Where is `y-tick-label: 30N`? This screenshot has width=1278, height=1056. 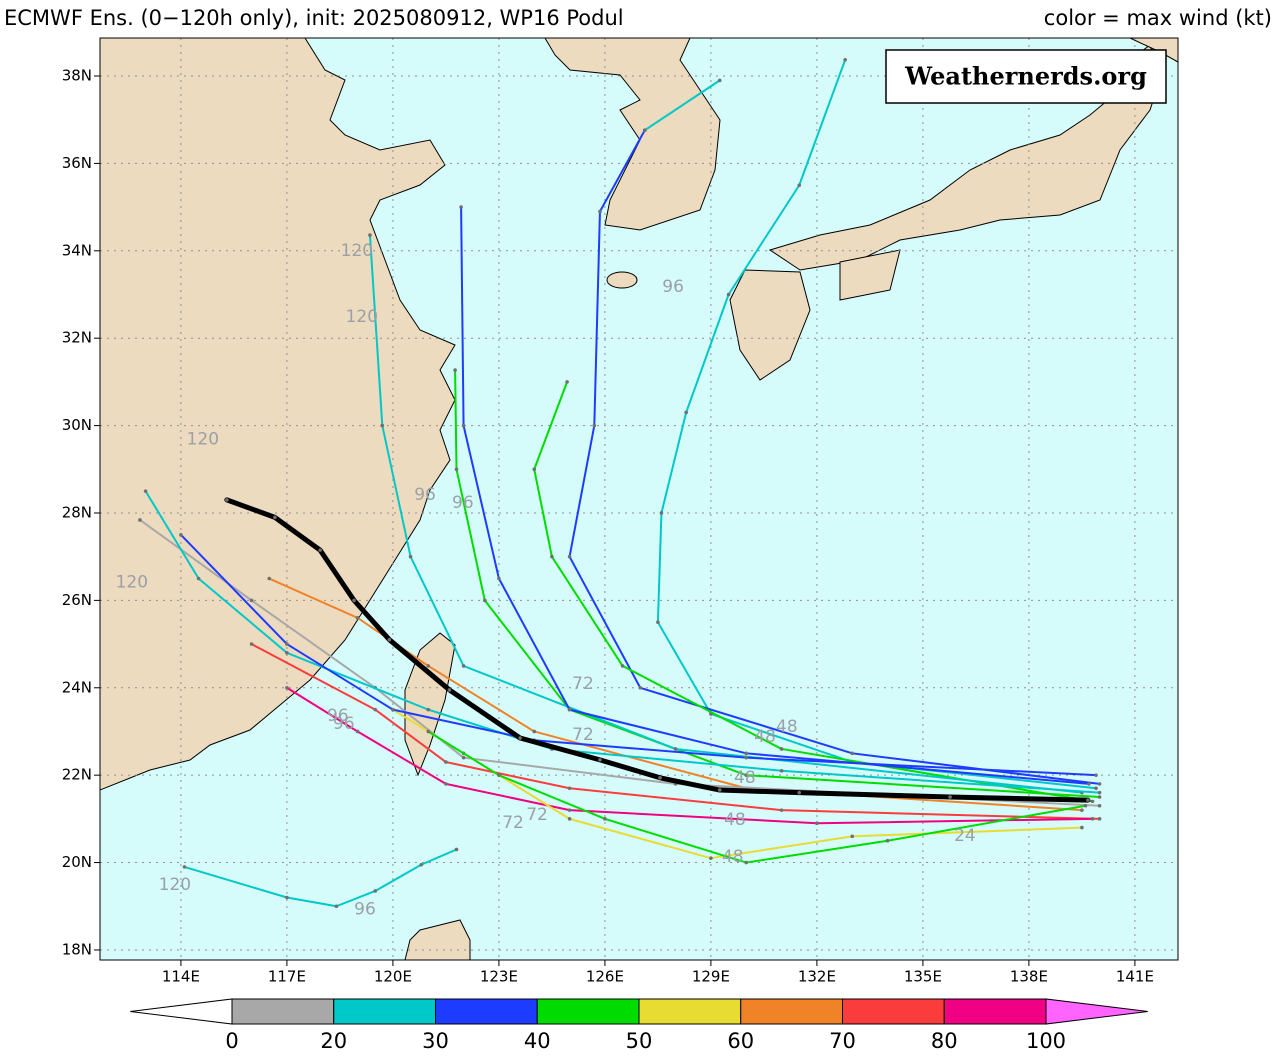
y-tick-label: 30N is located at coordinates (77, 425).